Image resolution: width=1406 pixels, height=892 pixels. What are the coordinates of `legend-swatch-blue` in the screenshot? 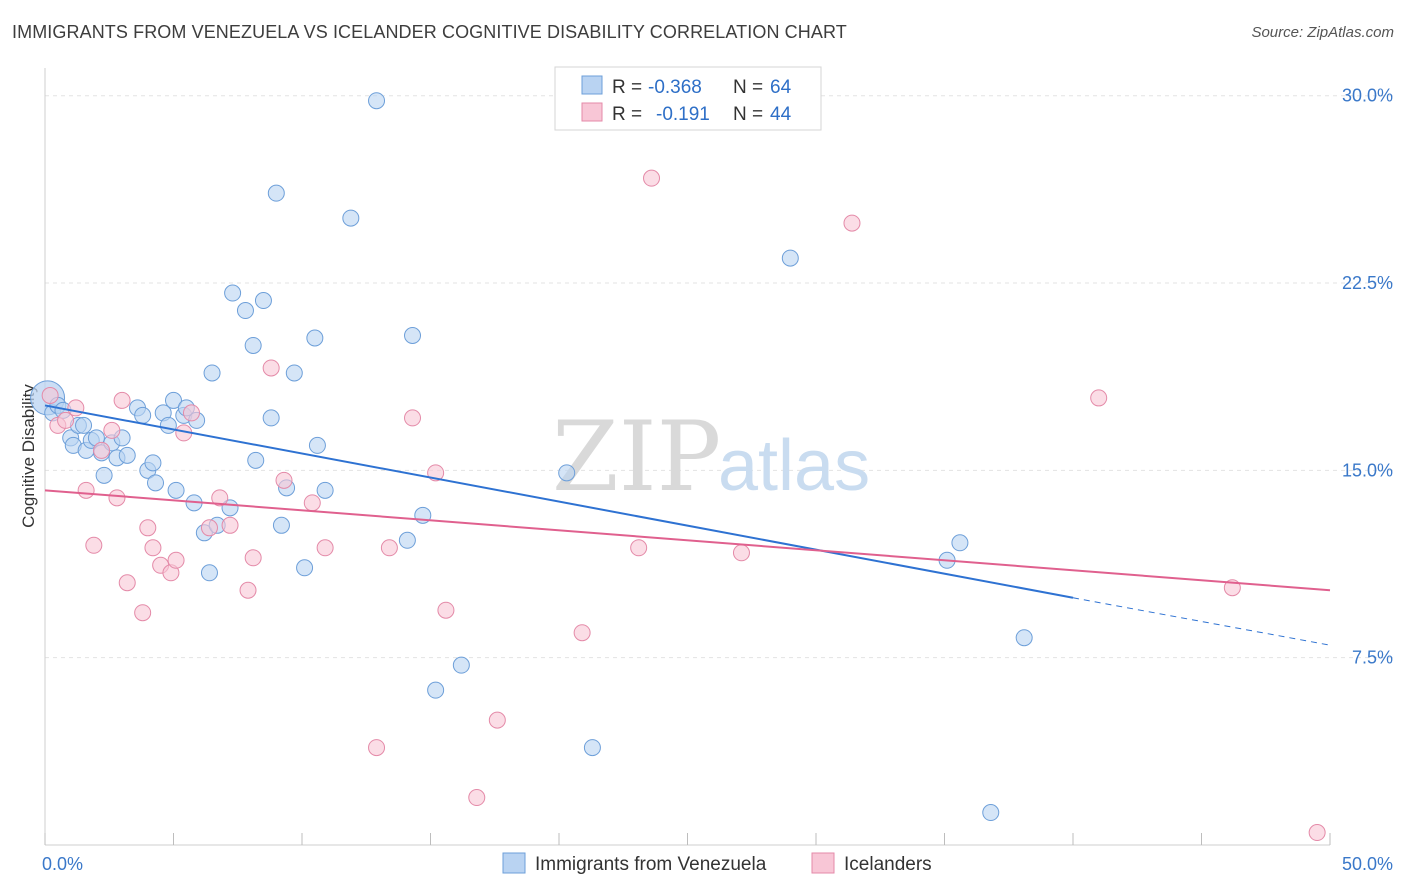 It's located at (592, 85).